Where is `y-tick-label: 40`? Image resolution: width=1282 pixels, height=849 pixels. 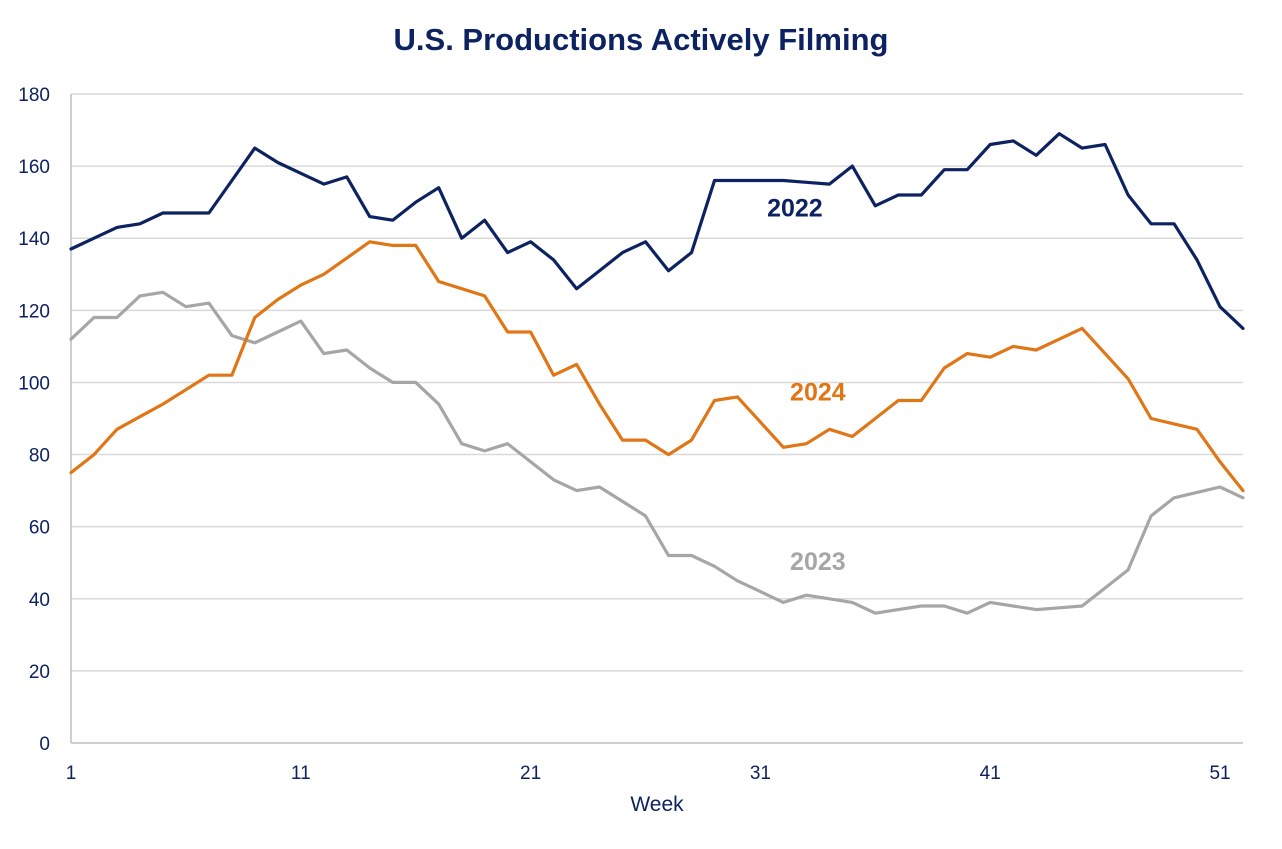
y-tick-label: 40 is located at coordinates (39, 600).